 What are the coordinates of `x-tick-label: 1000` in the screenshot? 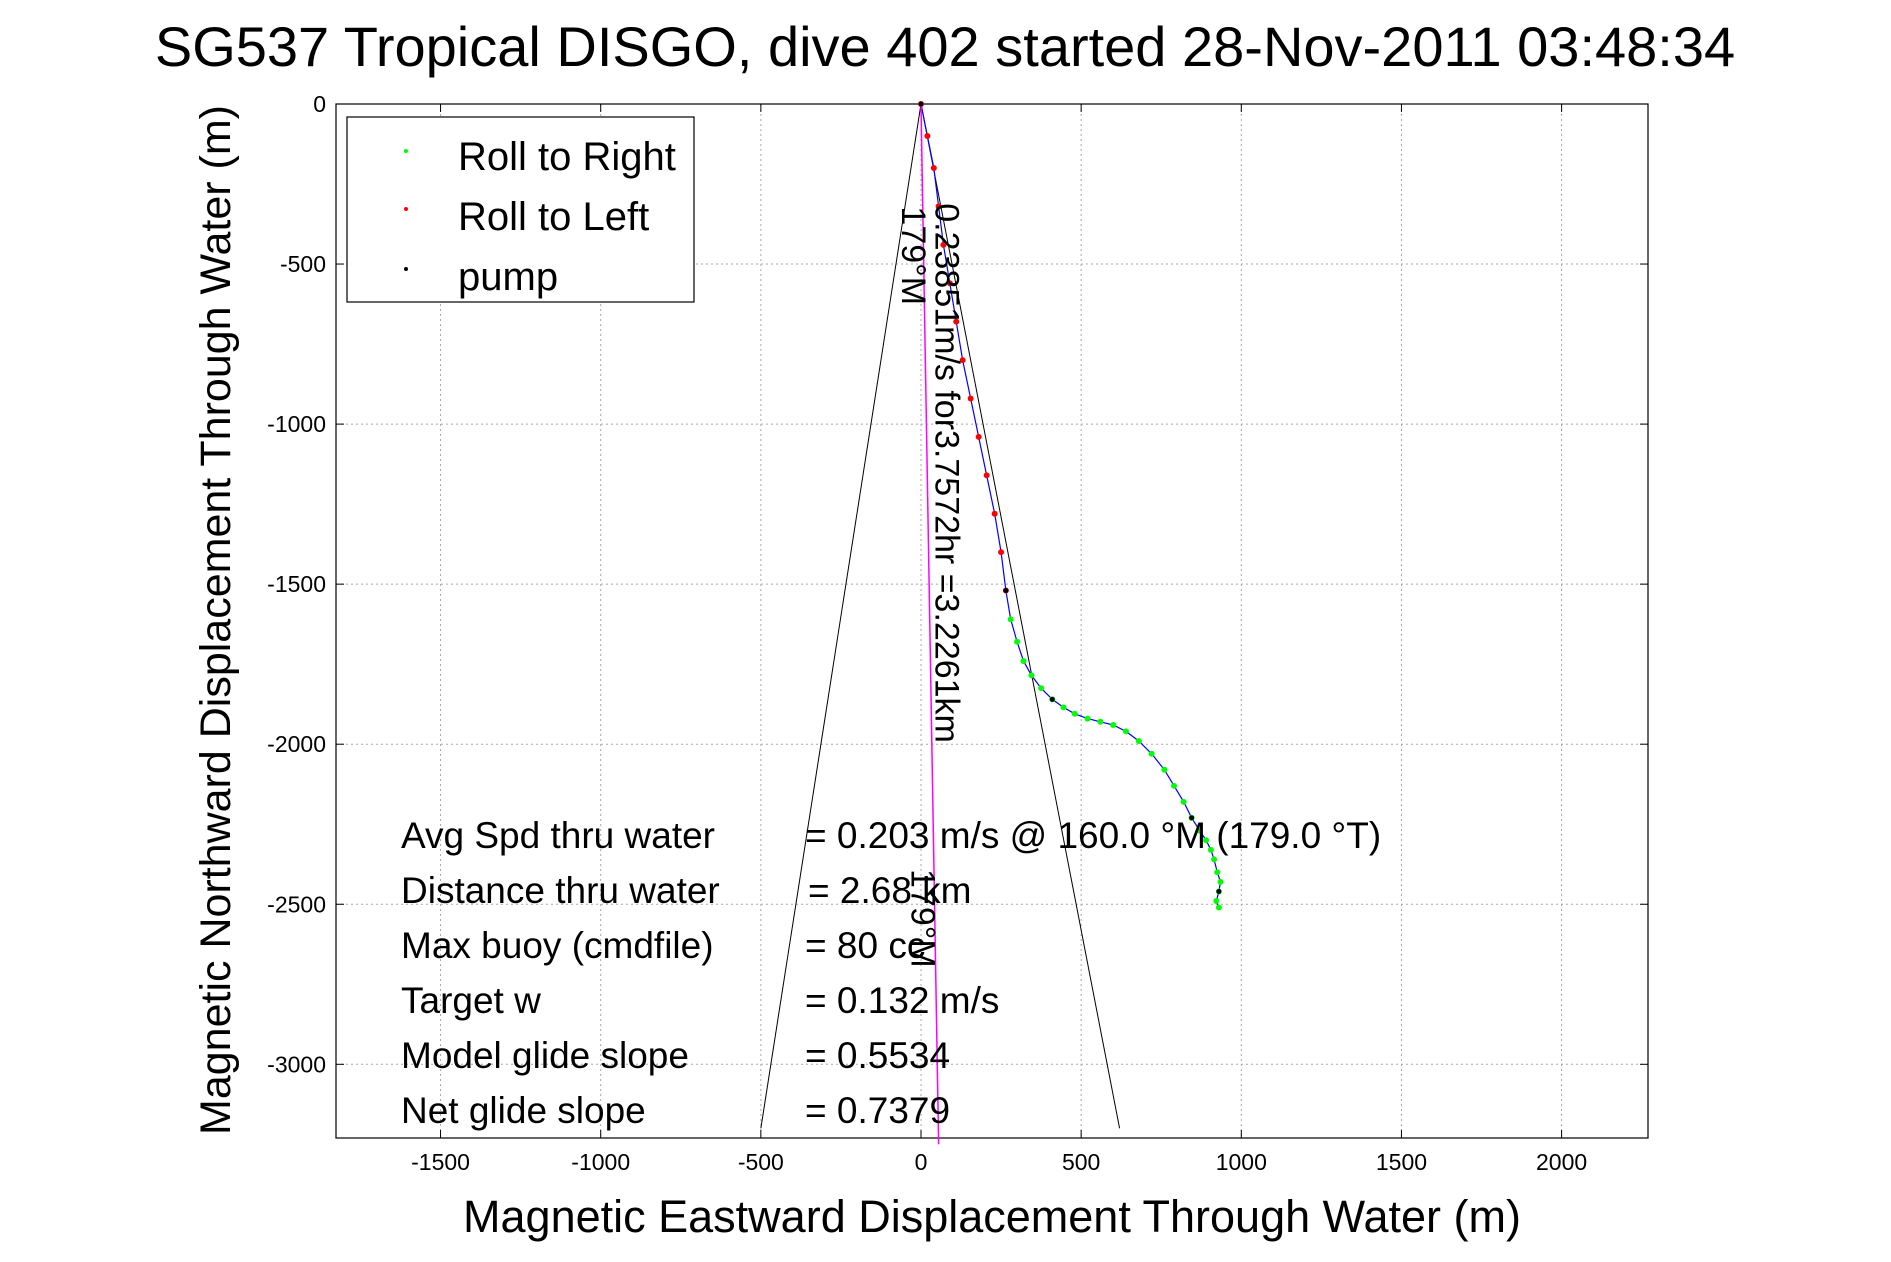 It's located at (1241, 1162).